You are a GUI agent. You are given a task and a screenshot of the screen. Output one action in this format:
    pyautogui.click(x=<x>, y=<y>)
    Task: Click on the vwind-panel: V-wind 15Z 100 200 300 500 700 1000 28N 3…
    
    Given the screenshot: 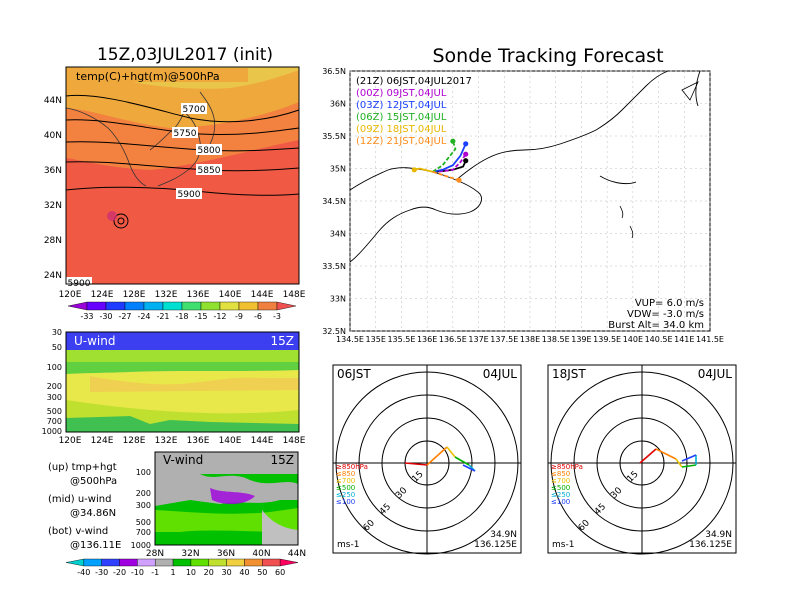 What is the action you would take?
    pyautogui.click(x=185, y=514)
    